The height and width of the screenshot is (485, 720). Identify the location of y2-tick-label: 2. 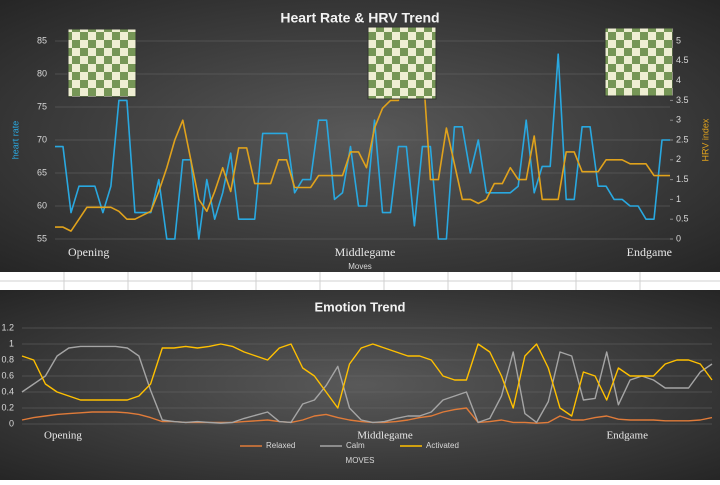
(678, 159).